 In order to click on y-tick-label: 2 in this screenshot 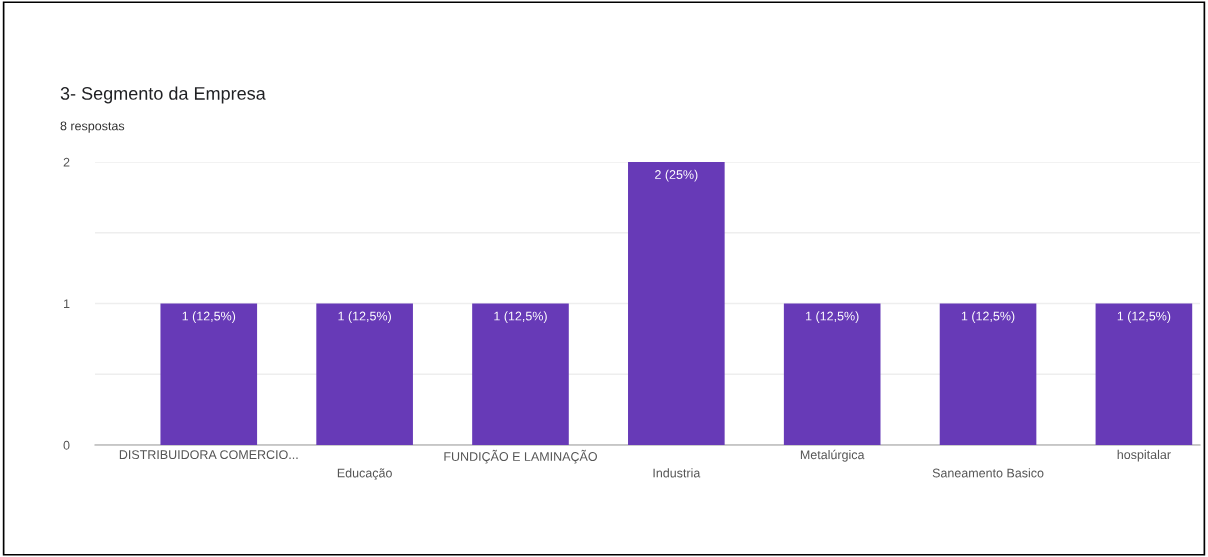, I will do `click(66, 162)`.